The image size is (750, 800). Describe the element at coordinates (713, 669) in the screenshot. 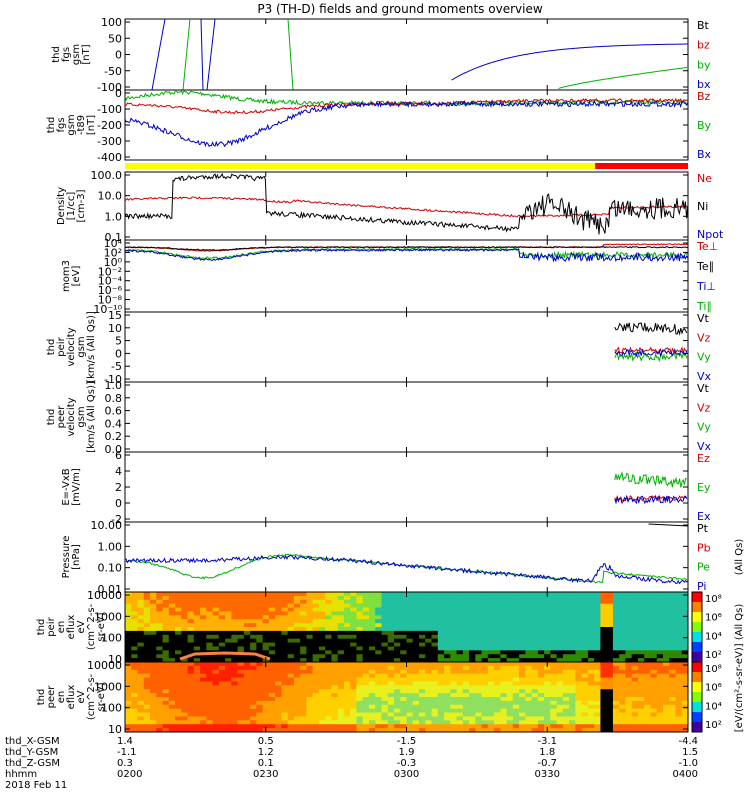

I see `colorbar-tick-label: 10⁸` at that location.